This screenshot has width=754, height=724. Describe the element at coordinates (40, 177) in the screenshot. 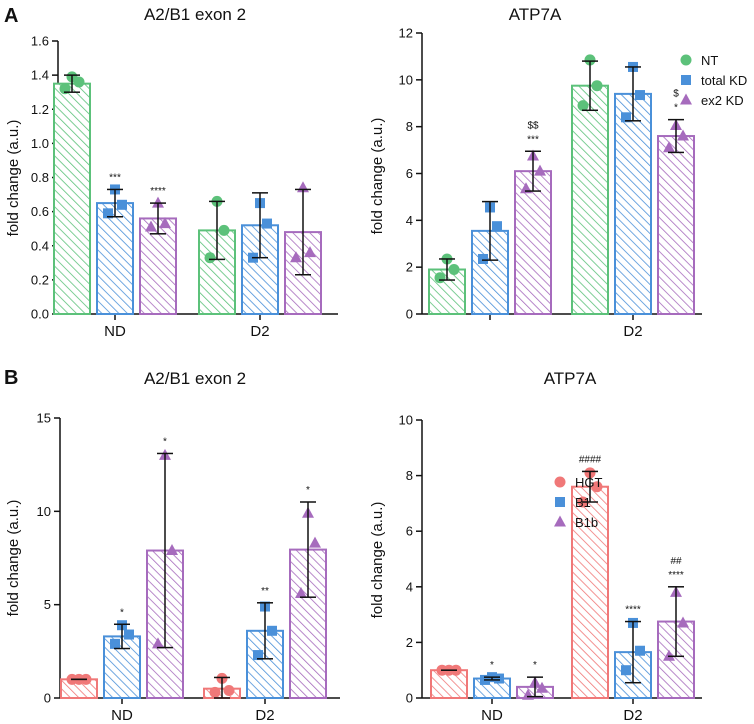

I see `y-tick-label: 0.8` at that location.